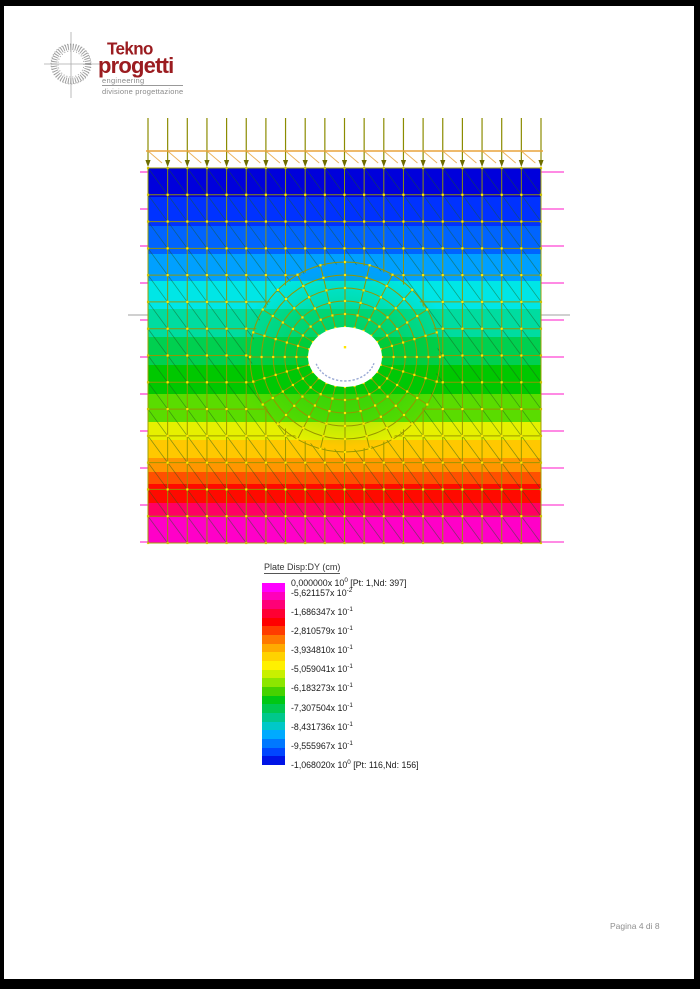  Describe the element at coordinates (322, 707) in the screenshot. I see `legend-entry: -7,307504x 10⁻¹` at that location.